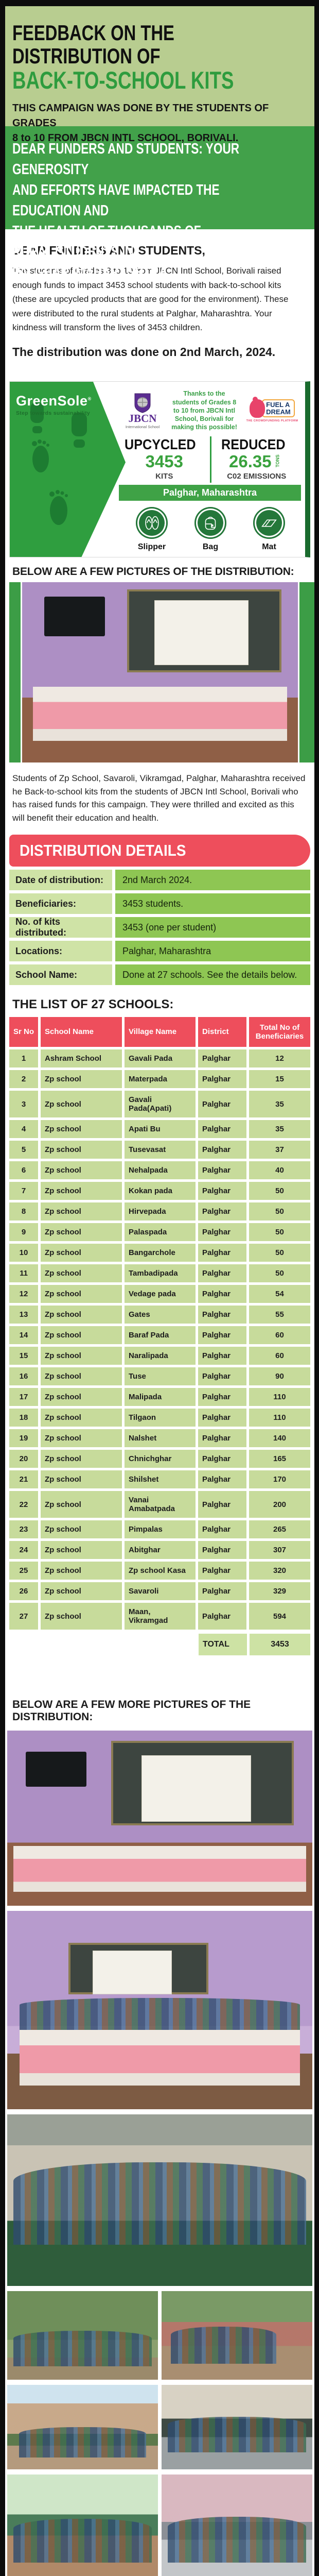 The height and width of the screenshot is (2576, 319). I want to click on table-cell: 200, so click(279, 1504).